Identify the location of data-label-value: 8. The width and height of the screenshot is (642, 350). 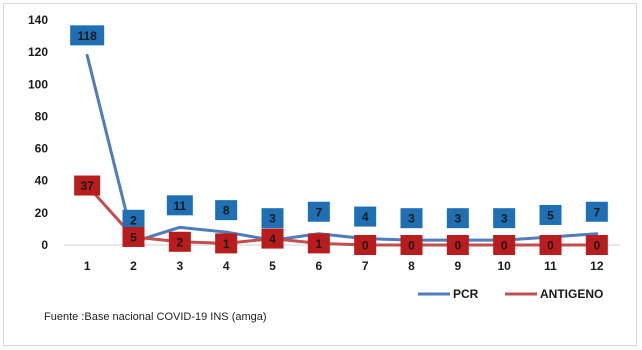
(226, 211).